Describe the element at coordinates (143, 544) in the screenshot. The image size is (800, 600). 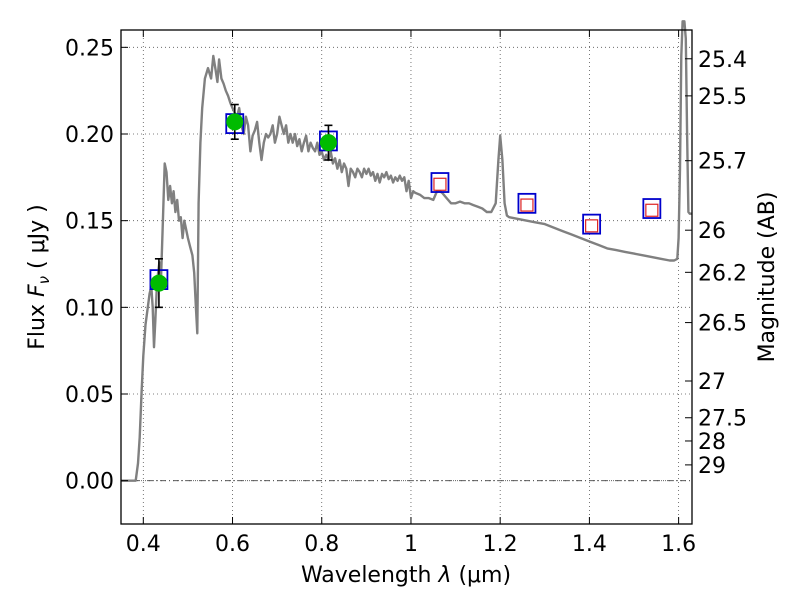
I see `x-tick-label: 0.4` at that location.